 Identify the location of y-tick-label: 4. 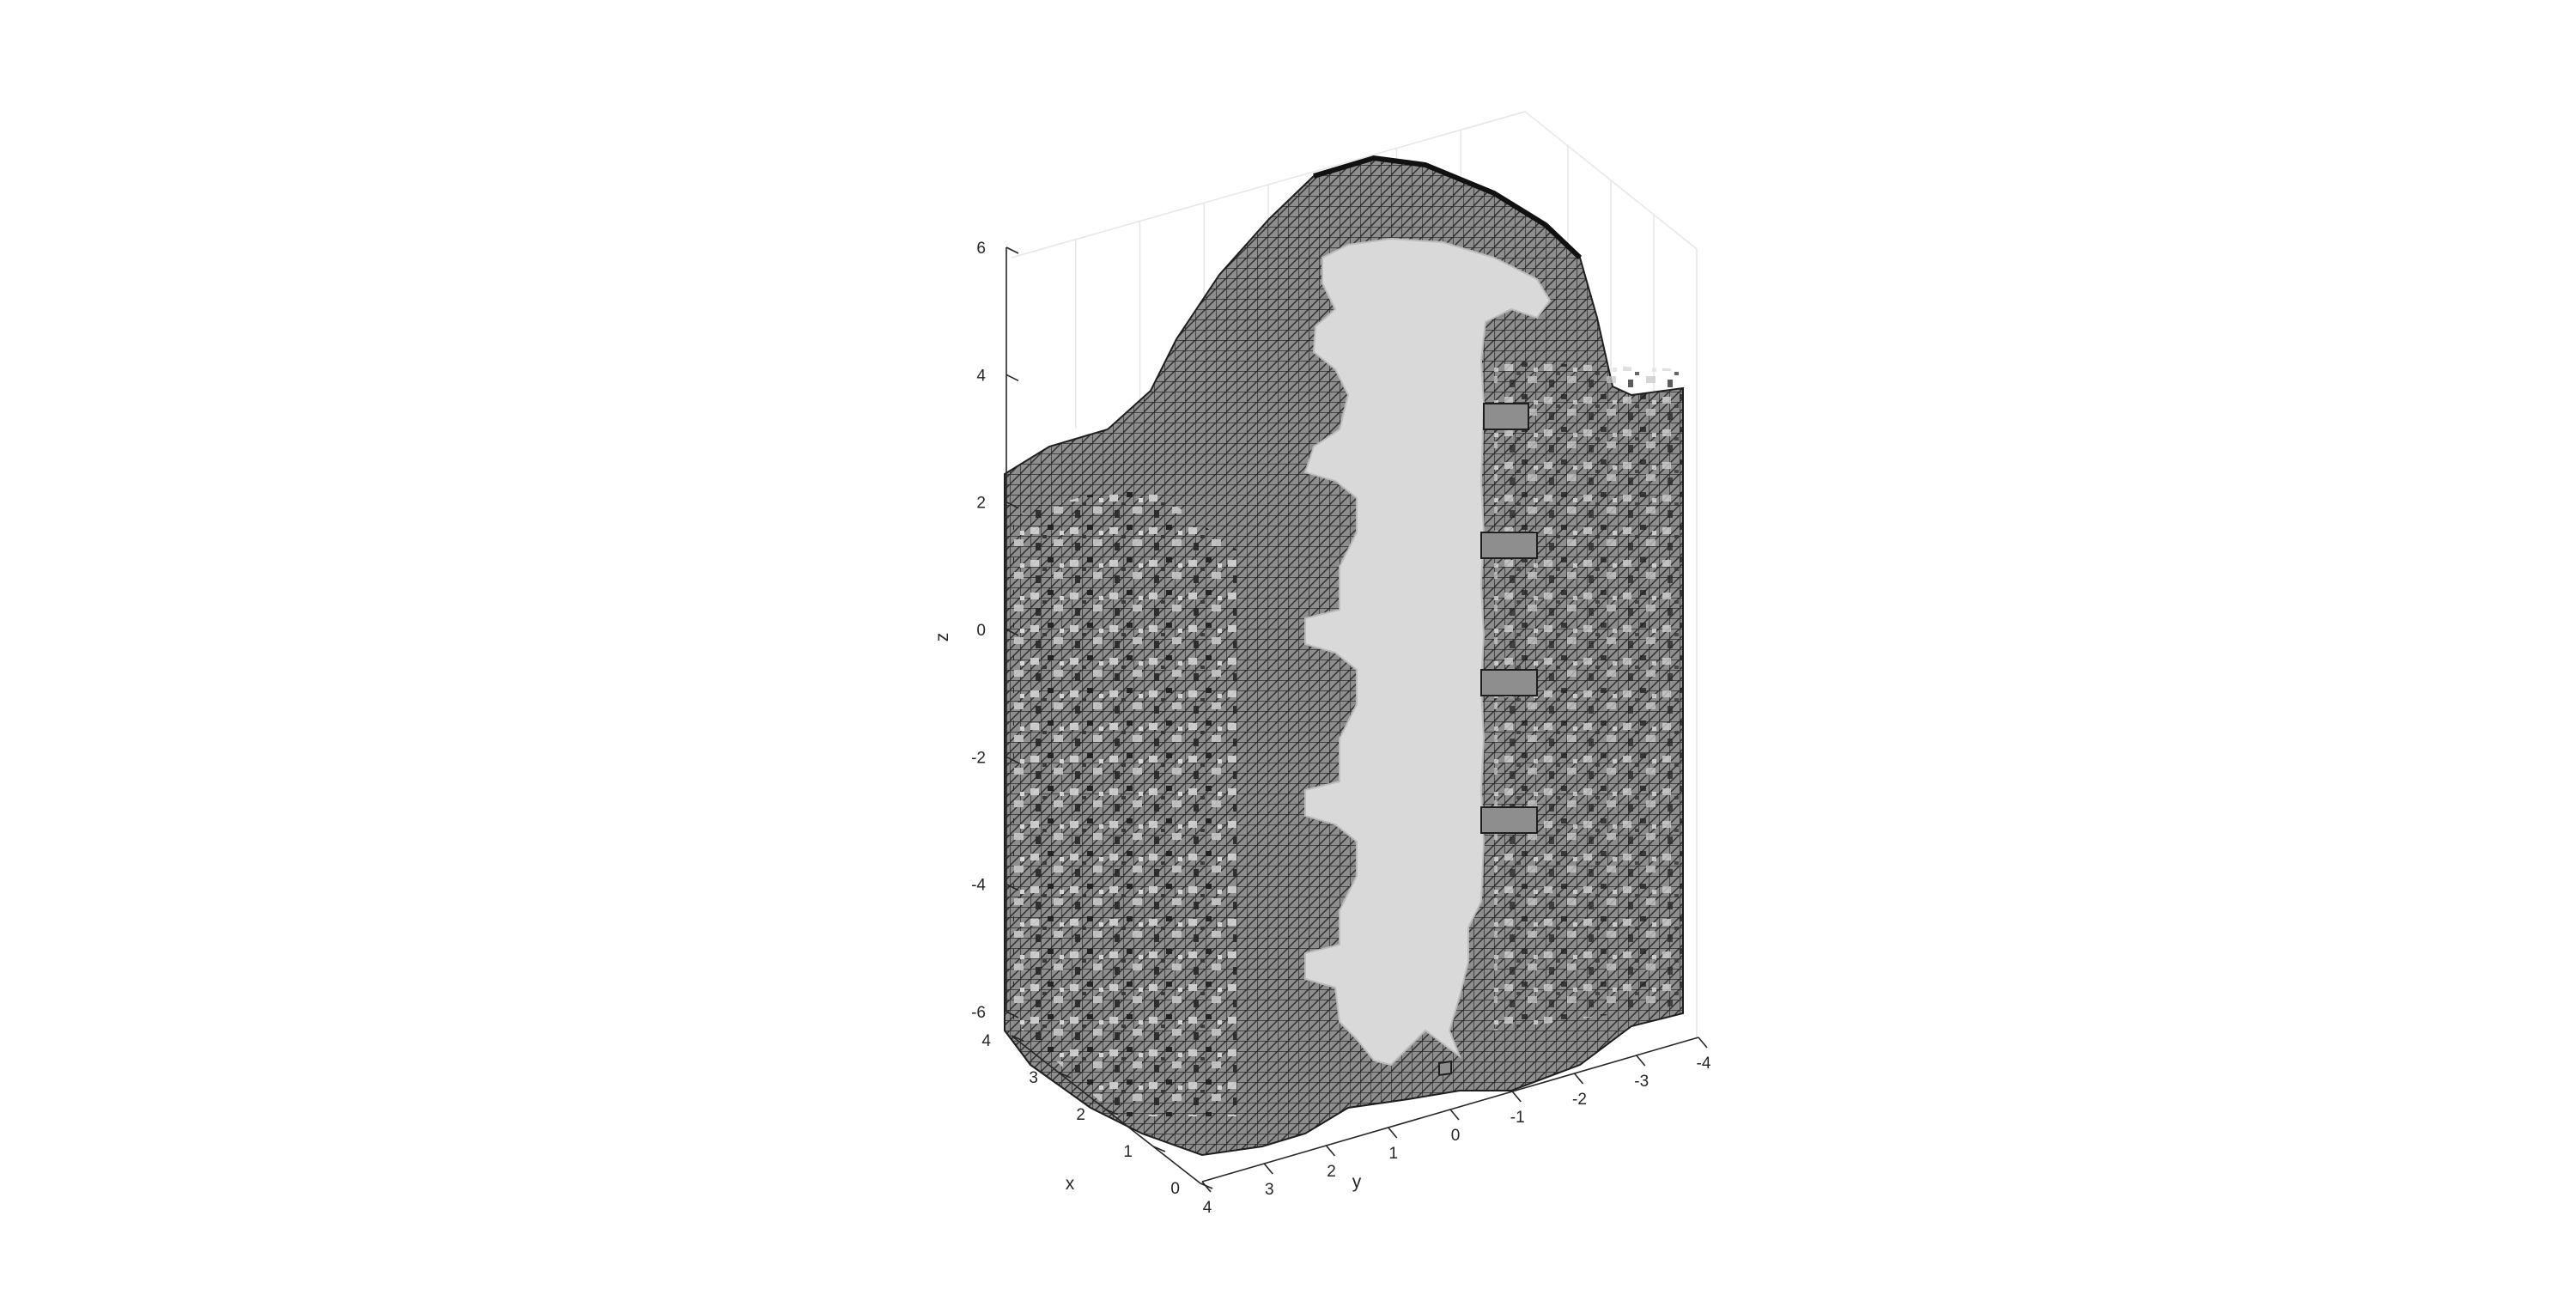
(1207, 1208).